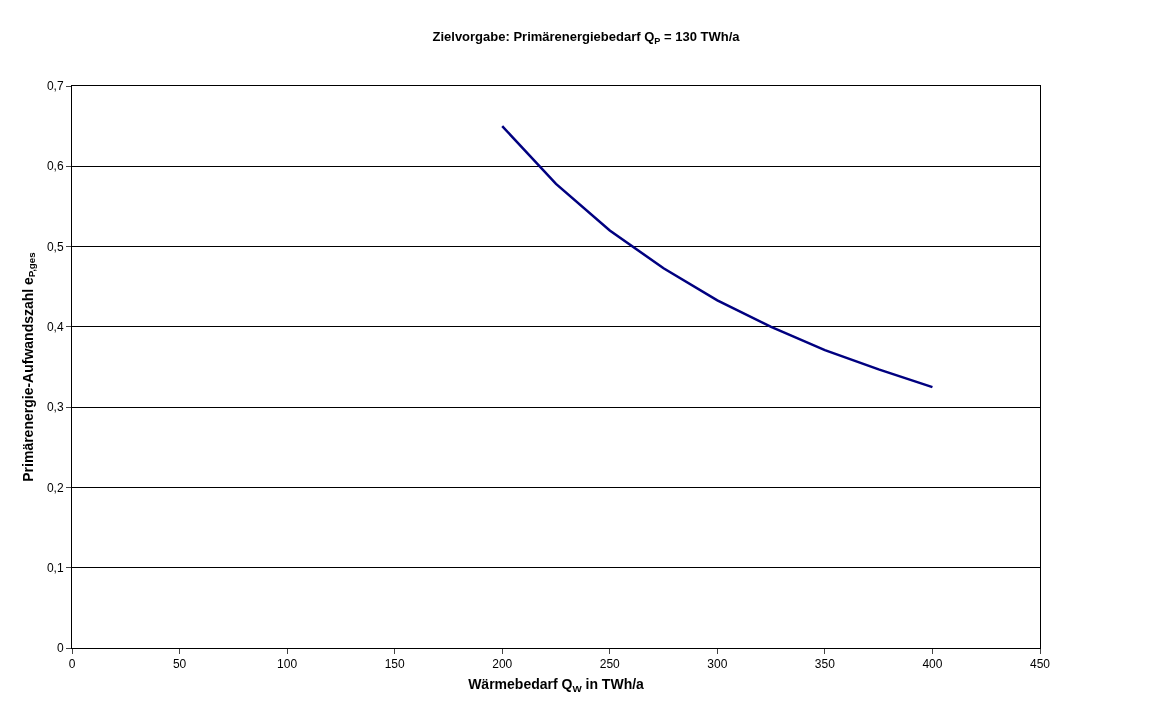  Describe the element at coordinates (55, 166) in the screenshot. I see `y-tick-label: 0,6` at that location.